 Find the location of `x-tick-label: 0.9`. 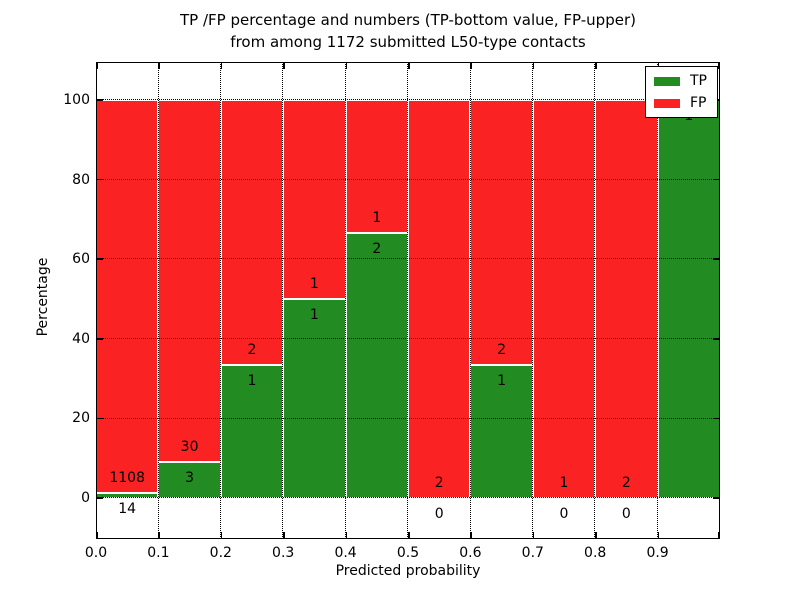

x-tick-label: 0.9 is located at coordinates (657, 553).